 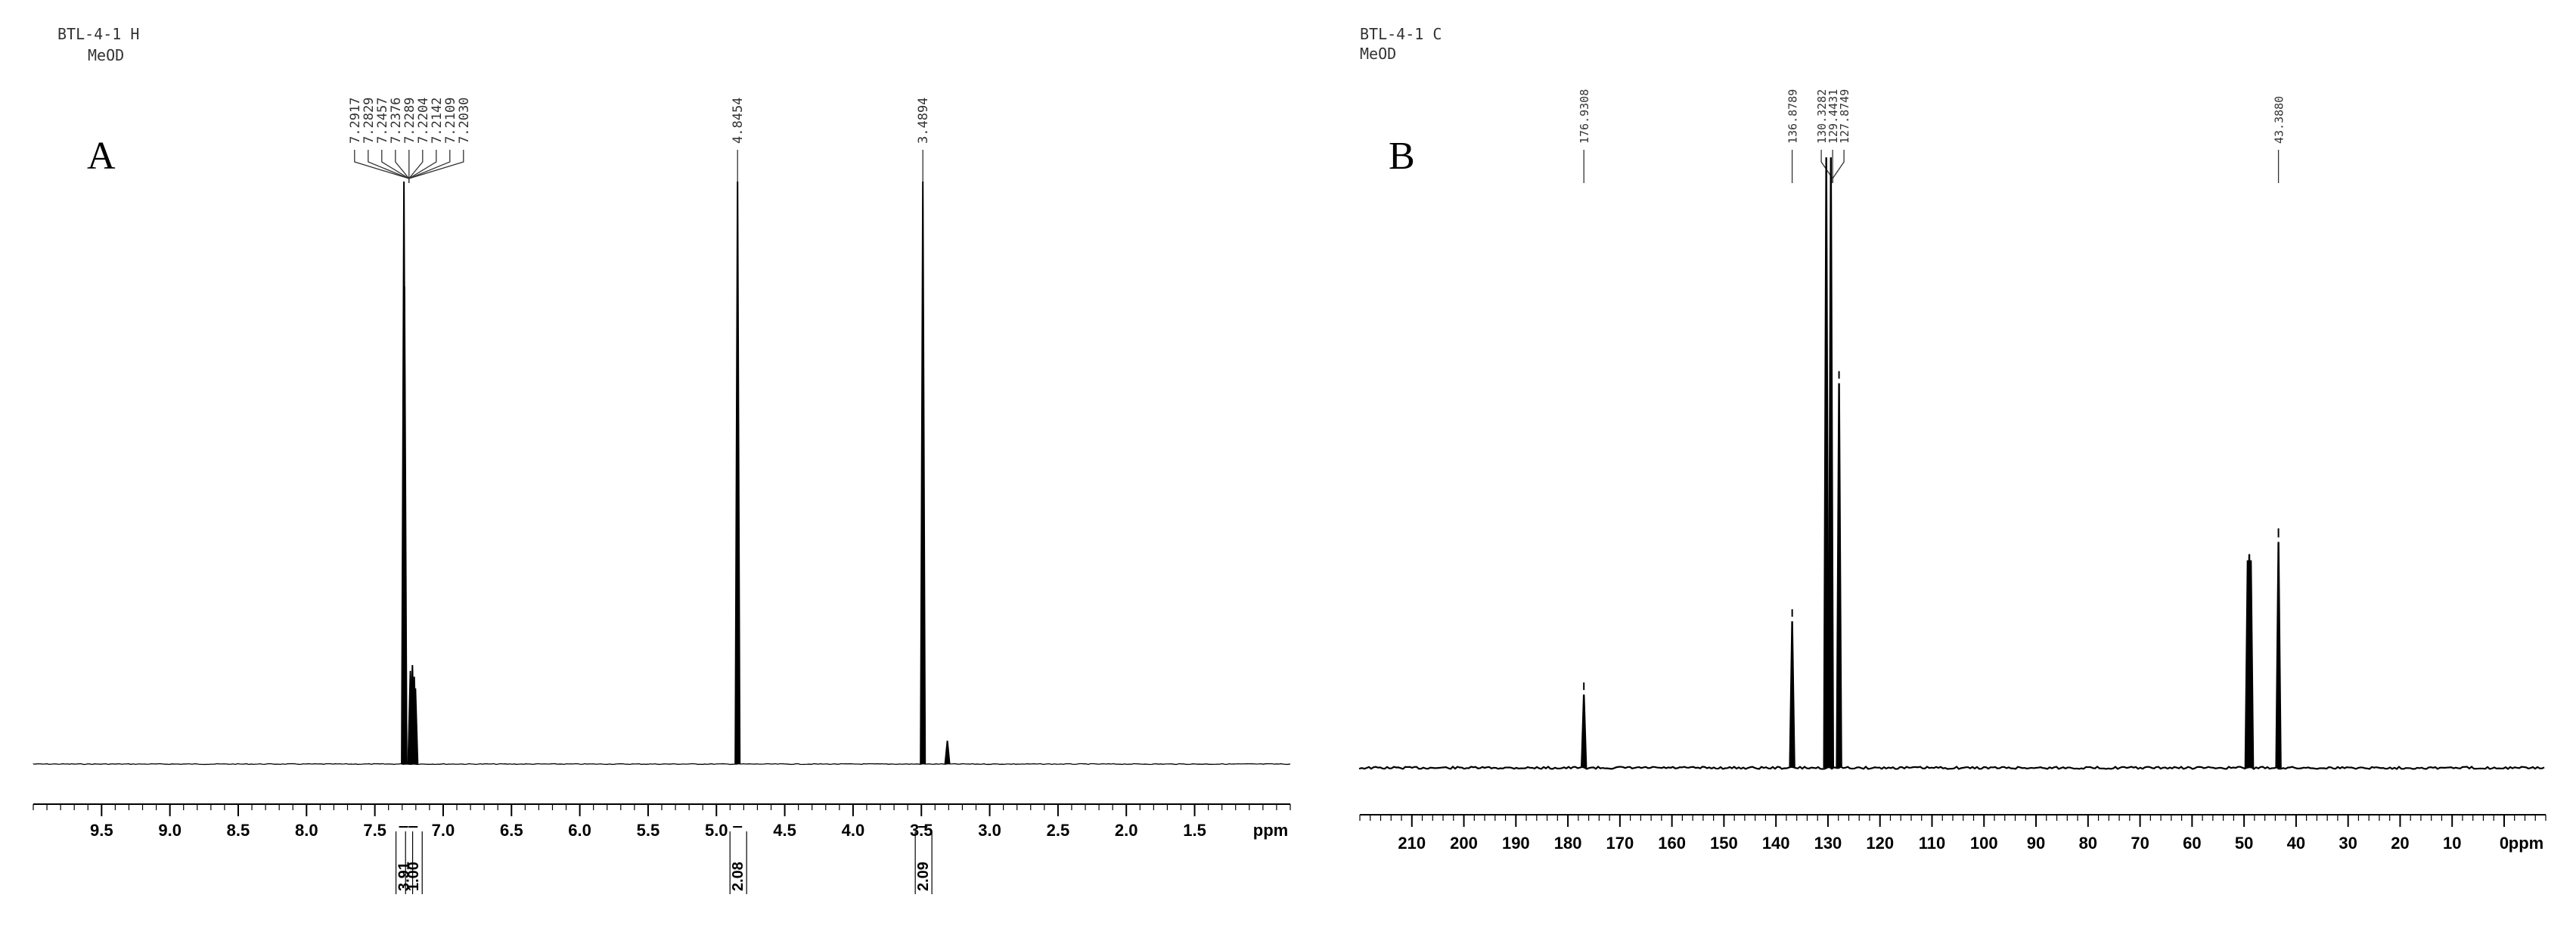 I want to click on panel-a-letter: A, so click(x=101, y=156).